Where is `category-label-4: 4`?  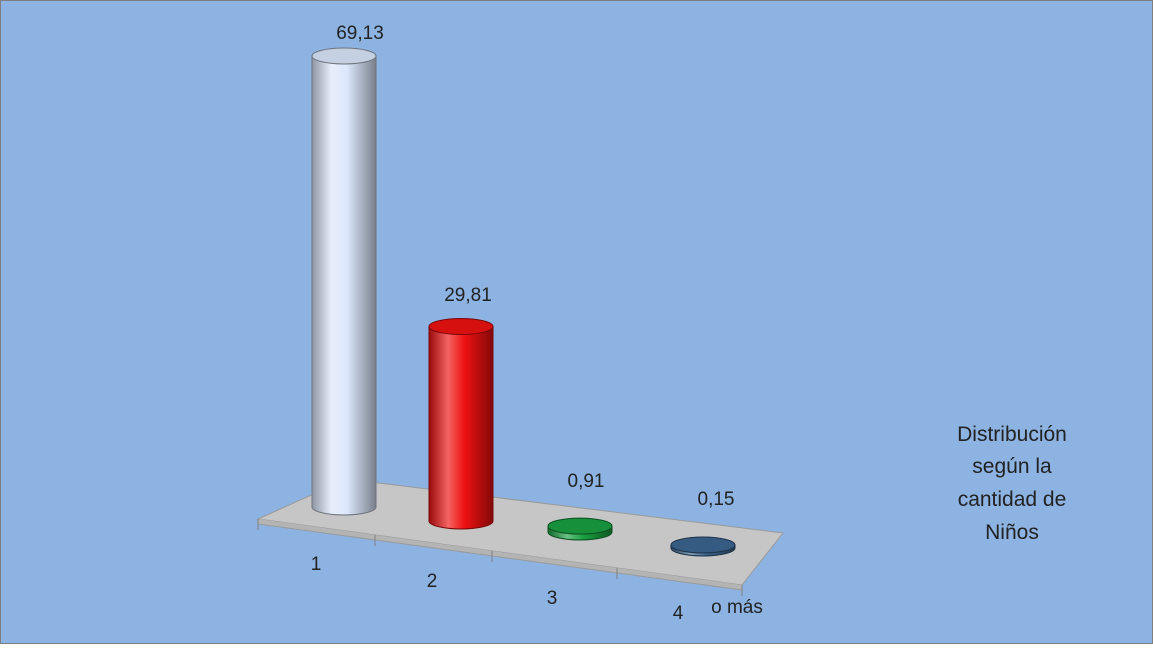
category-label-4: 4 is located at coordinates (678, 613).